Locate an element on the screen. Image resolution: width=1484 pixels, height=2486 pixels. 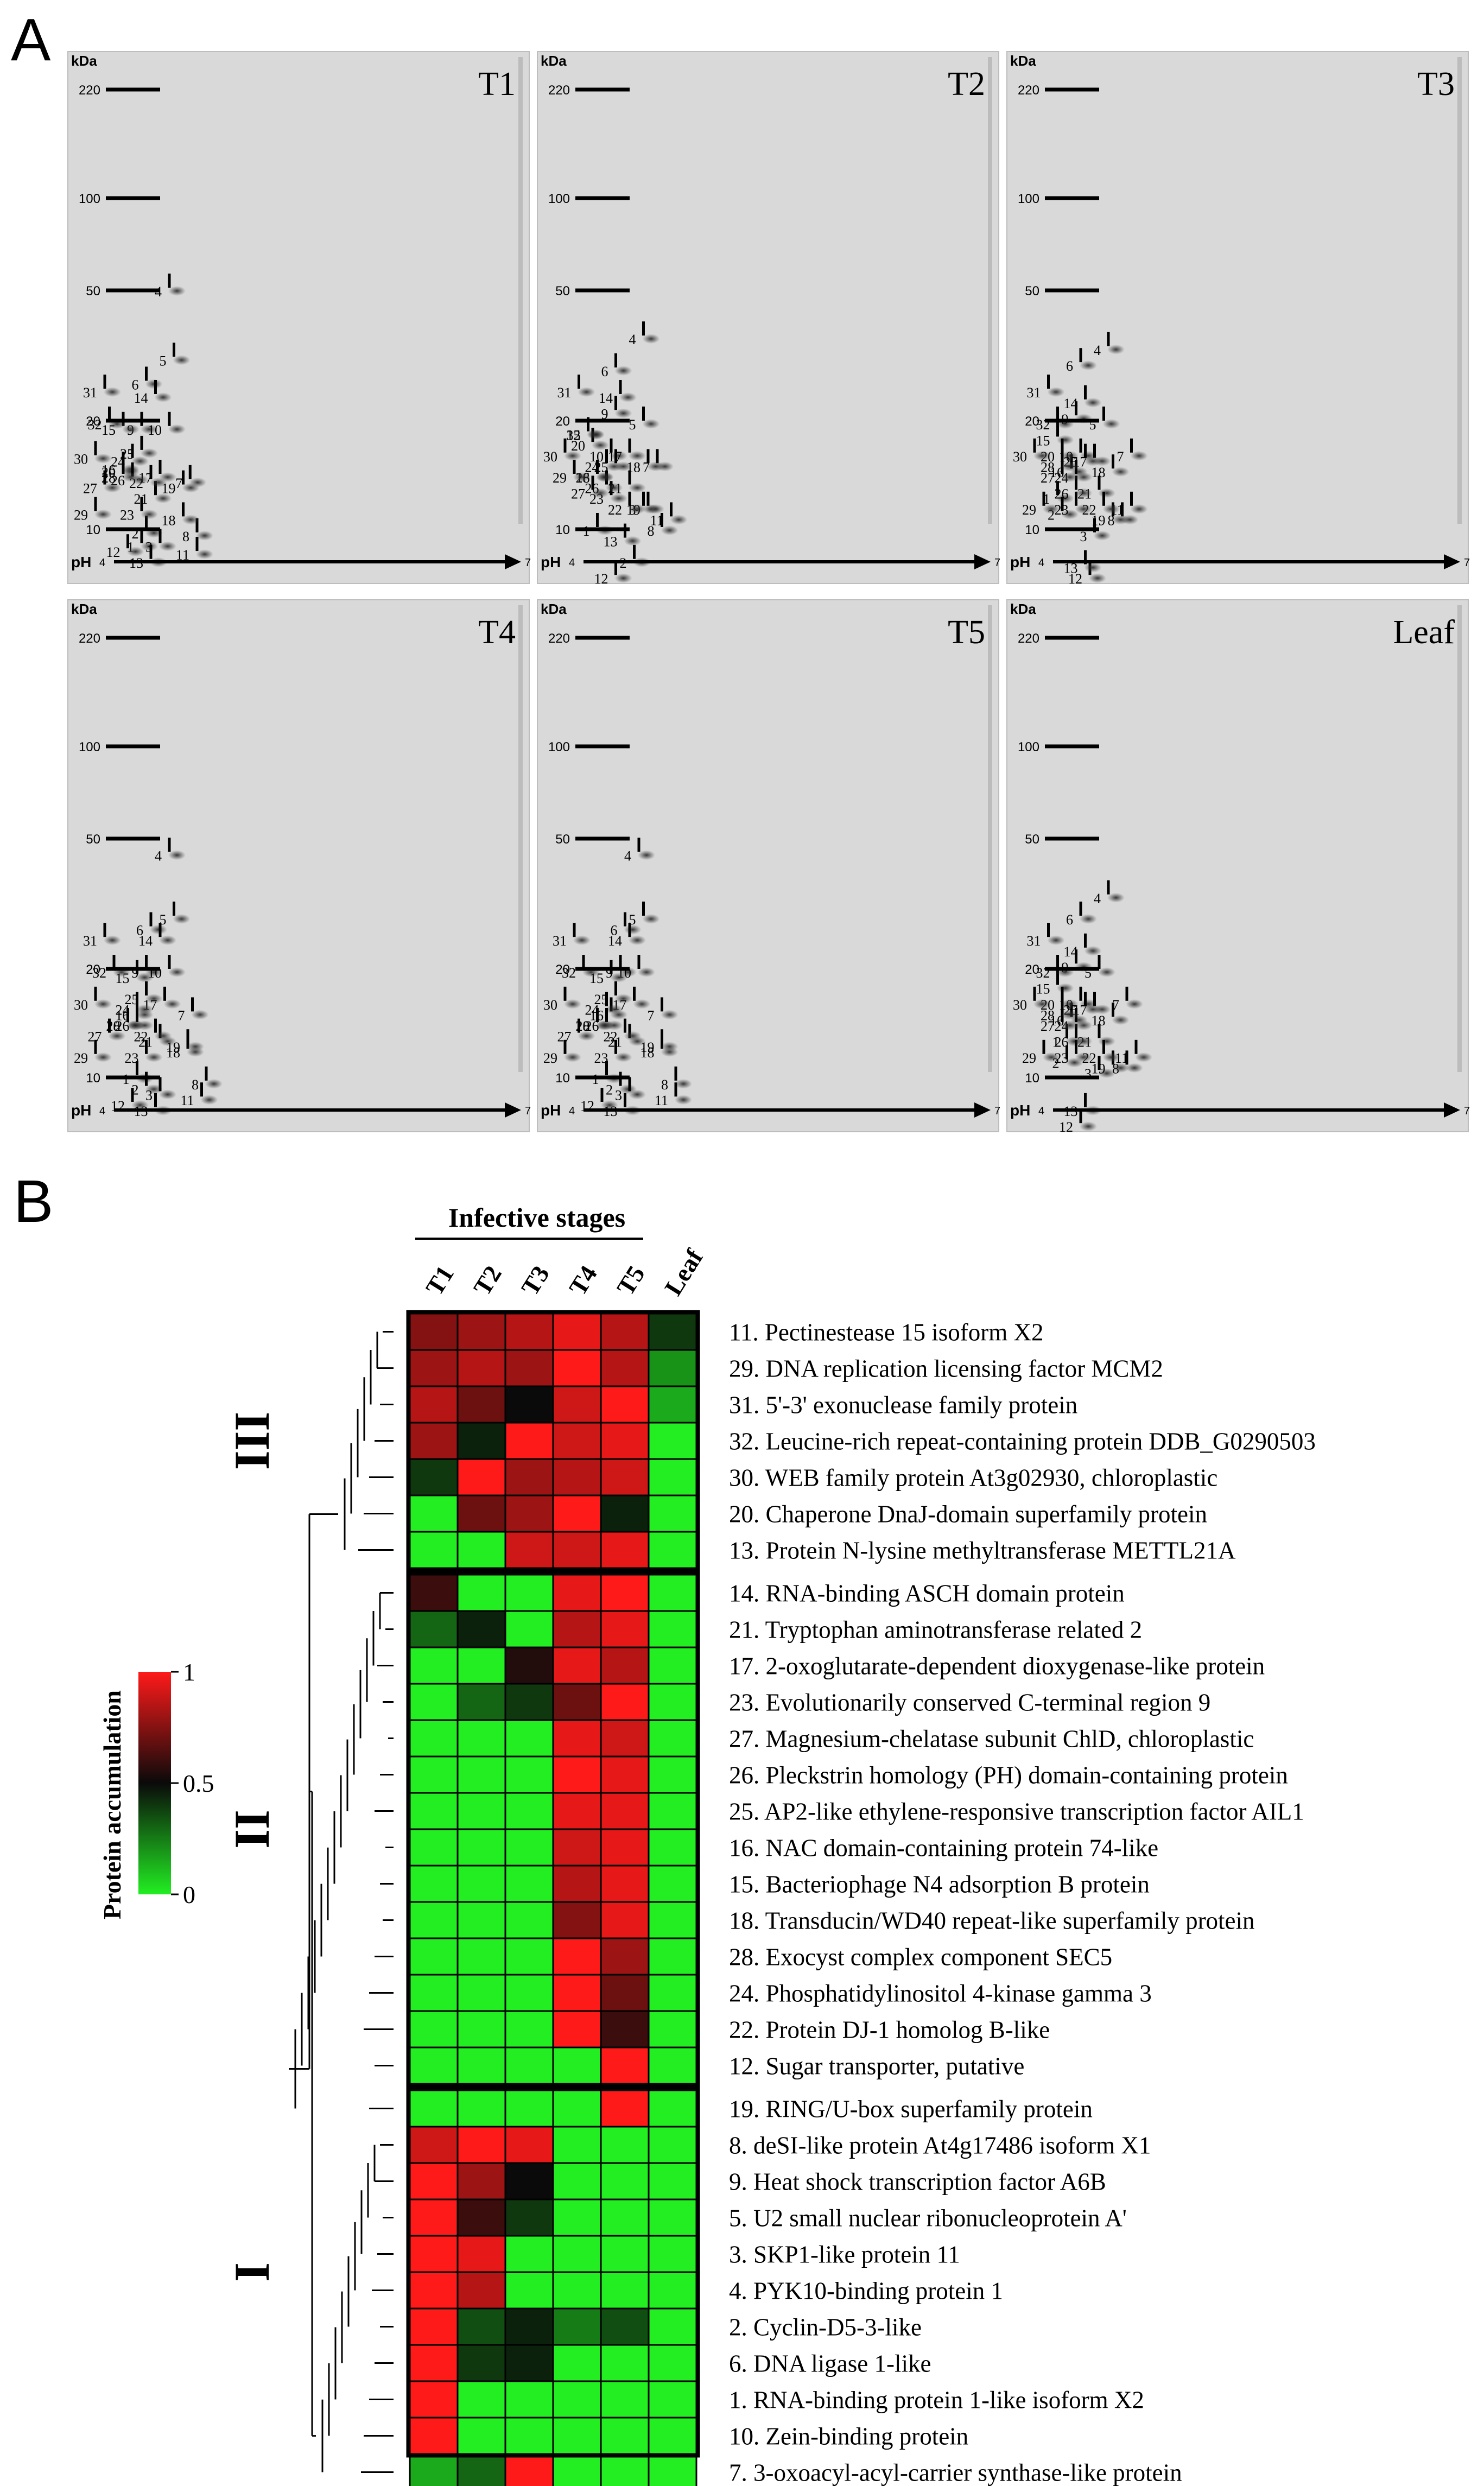
column-label-t3: T3 is located at coordinates (535, 1281).